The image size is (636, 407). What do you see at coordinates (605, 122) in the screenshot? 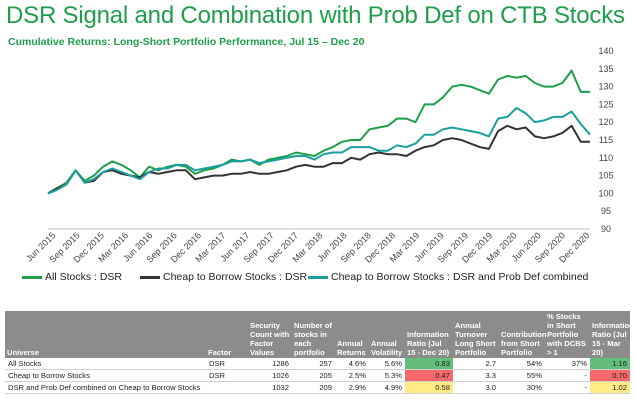
I see `y-tick-label: 120` at bounding box center [605, 122].